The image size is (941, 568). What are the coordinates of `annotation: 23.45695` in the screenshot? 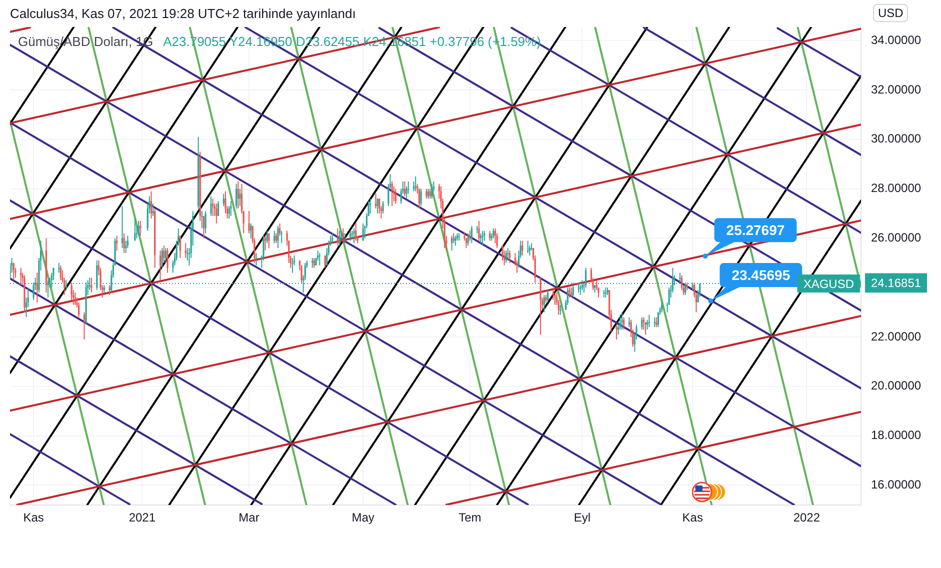 It's located at (761, 274).